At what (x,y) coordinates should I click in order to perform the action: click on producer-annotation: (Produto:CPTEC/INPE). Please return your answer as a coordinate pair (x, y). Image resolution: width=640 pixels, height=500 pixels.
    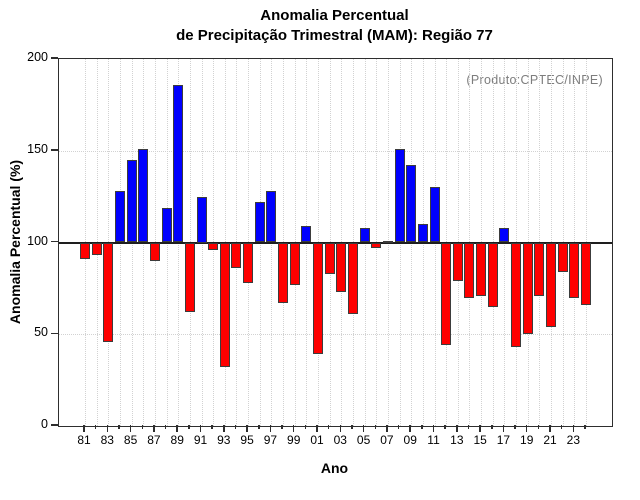
    Looking at the image, I should click on (534, 80).